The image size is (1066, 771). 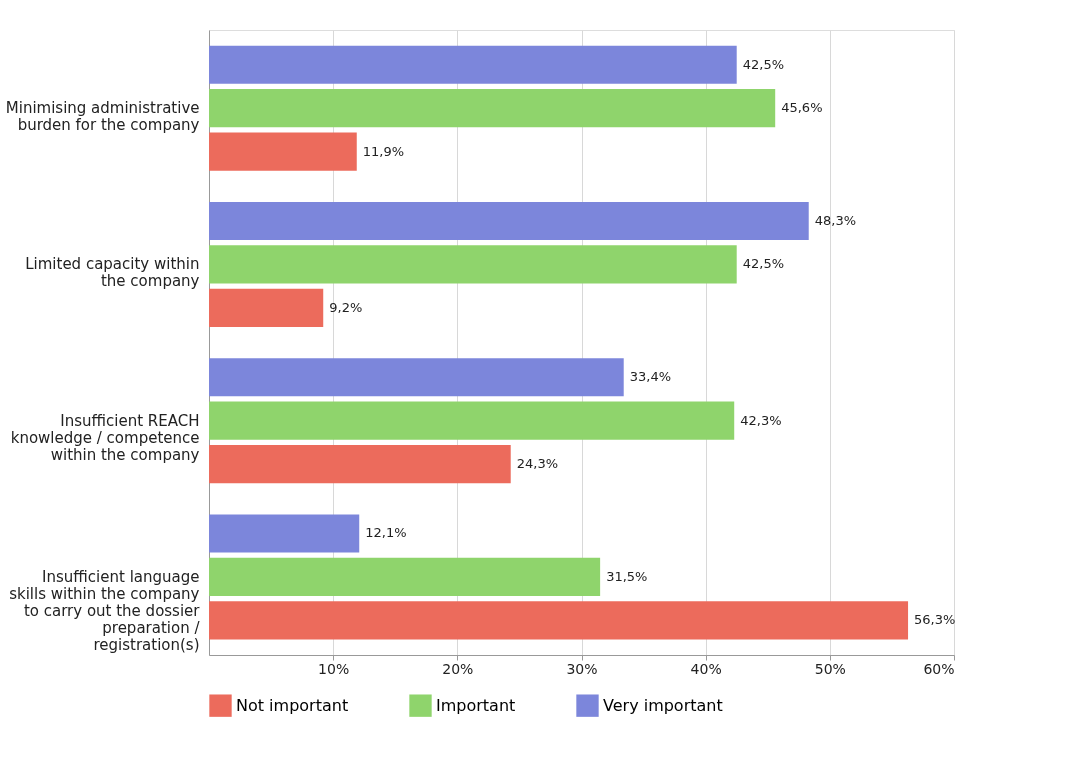 I want to click on data-label: 42,3%, so click(x=761, y=420).